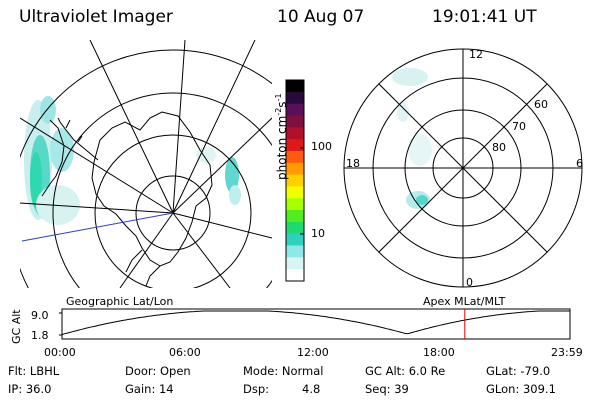  What do you see at coordinates (412, 138) in the screenshot?
I see `aurora-emission-polar` at bounding box center [412, 138].